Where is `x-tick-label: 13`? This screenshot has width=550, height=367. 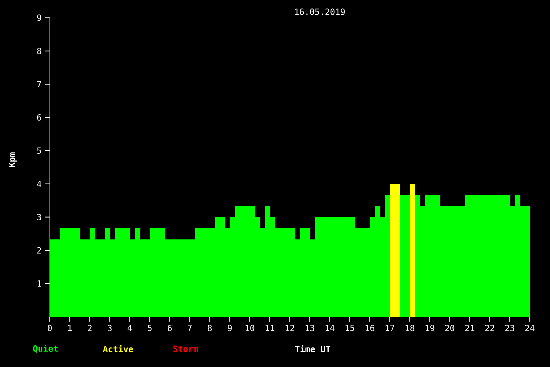 x-tick-label: 13 is located at coordinates (310, 328).